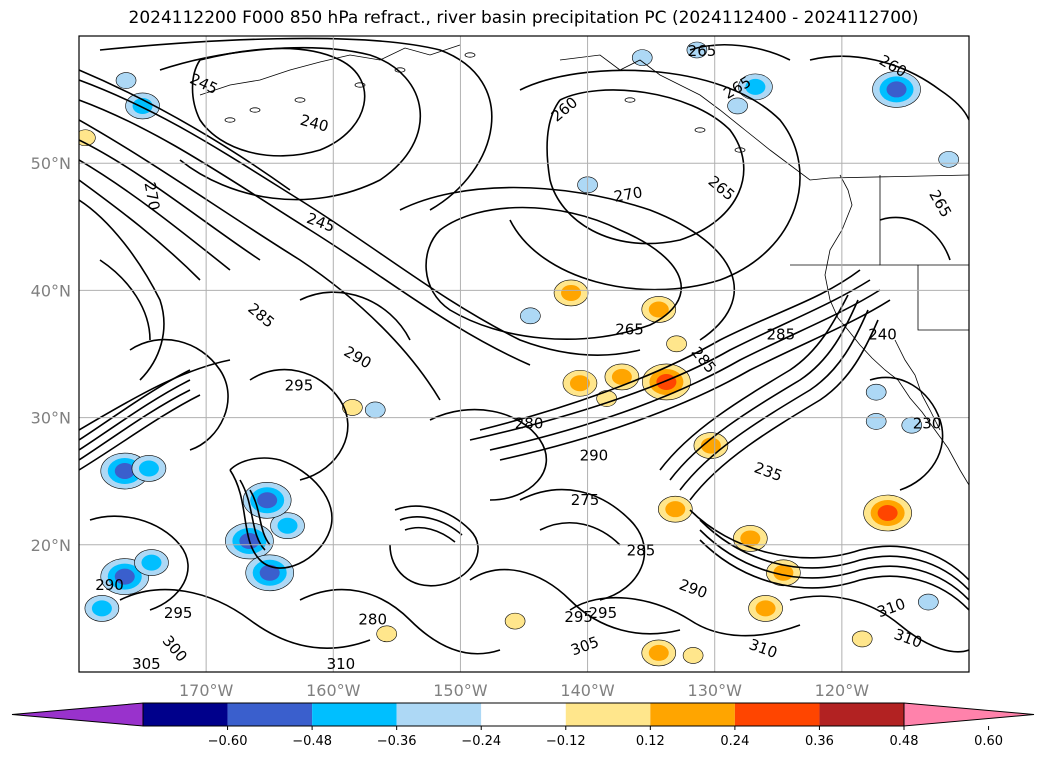 The image size is (1047, 765). What do you see at coordinates (988, 741) in the screenshot?
I see `colorbar-tick-label: 0.60` at bounding box center [988, 741].